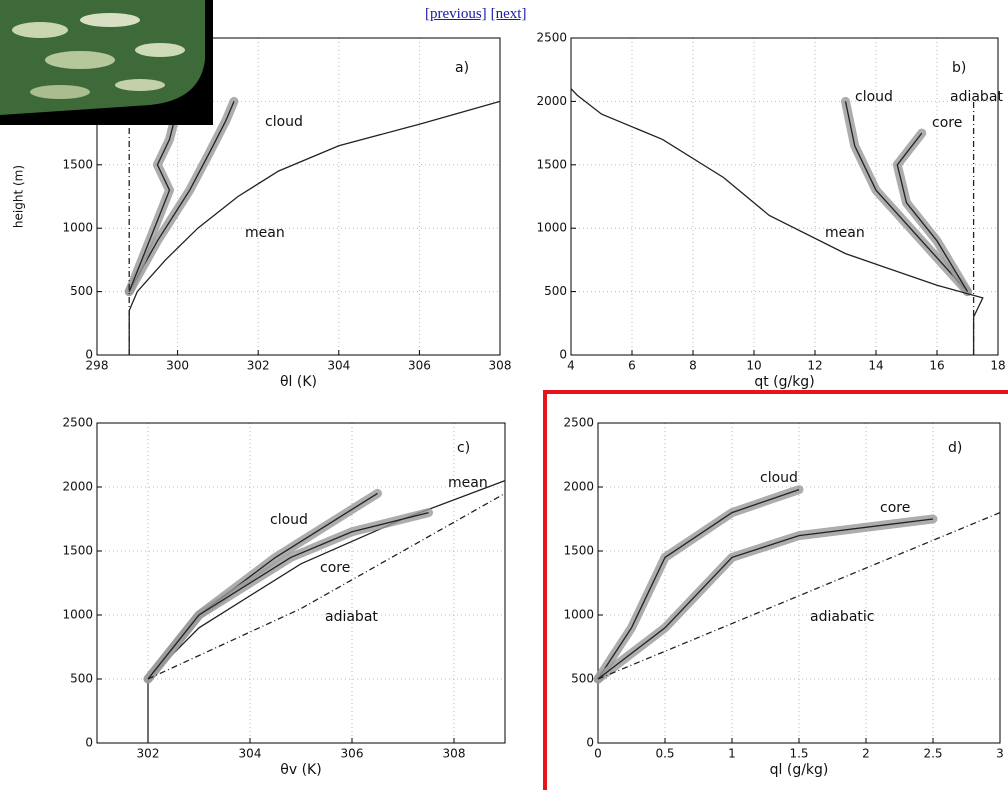 Image resolution: width=1008 pixels, height=790 pixels. I want to click on x-tick-label: 12, so click(814, 366).